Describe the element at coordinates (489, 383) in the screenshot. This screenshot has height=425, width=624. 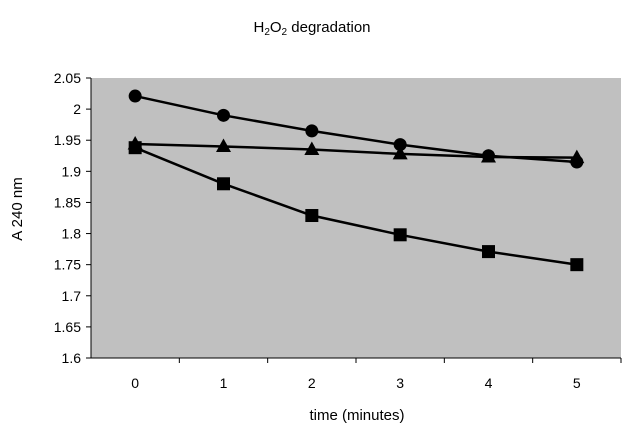
I see `x-tick-label: 4` at that location.